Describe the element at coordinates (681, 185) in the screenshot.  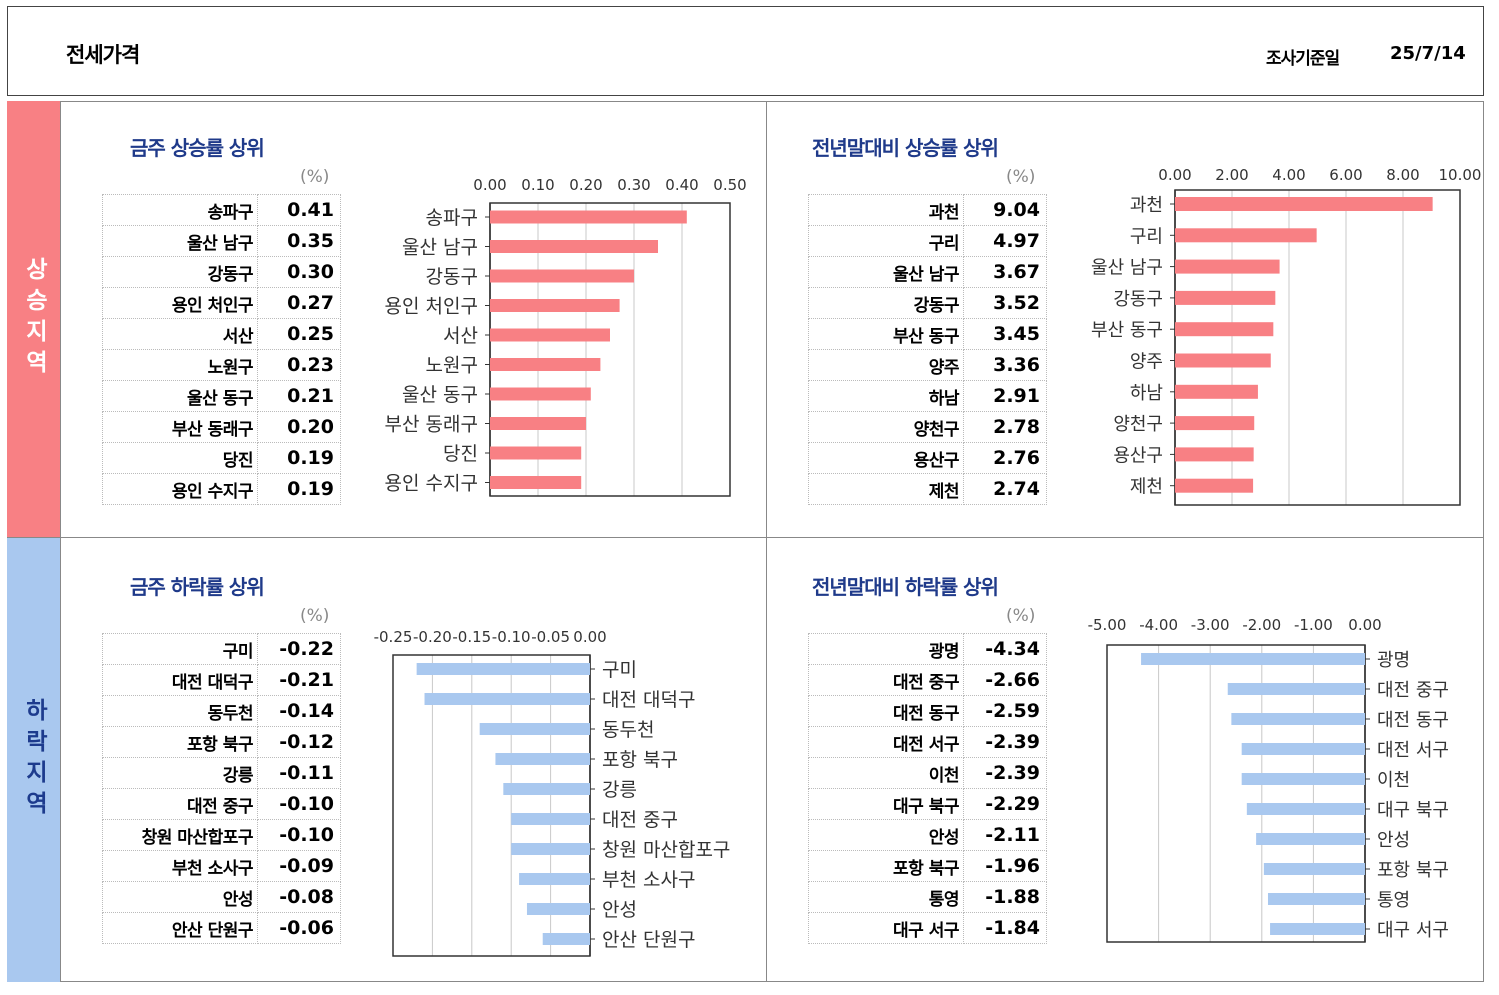
I see `tick-label: 0.40` at that location.